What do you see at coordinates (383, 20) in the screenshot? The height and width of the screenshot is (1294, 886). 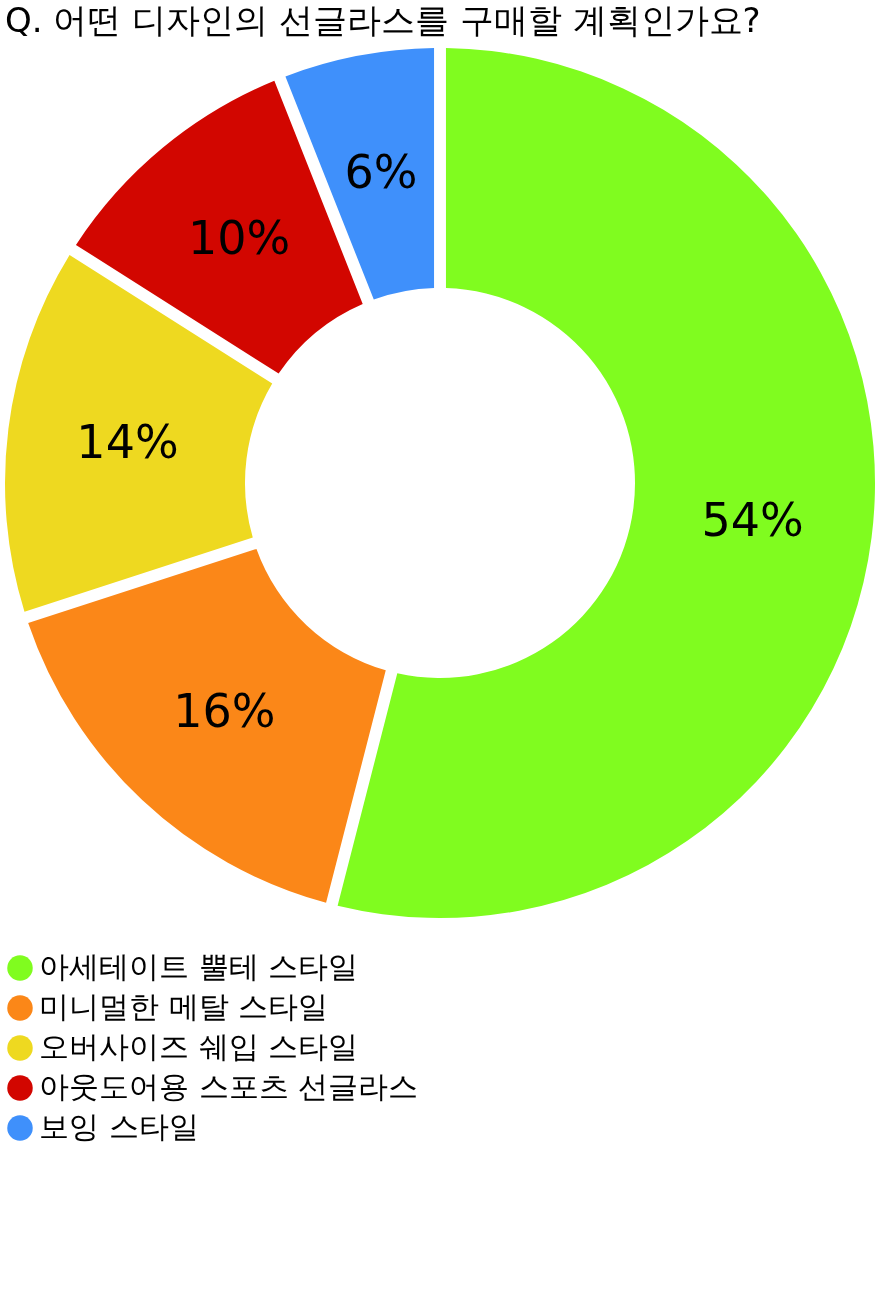 I see `chart-title: Q. 어떤 디자인의 선글라스를 구매할 계획인가요?` at bounding box center [383, 20].